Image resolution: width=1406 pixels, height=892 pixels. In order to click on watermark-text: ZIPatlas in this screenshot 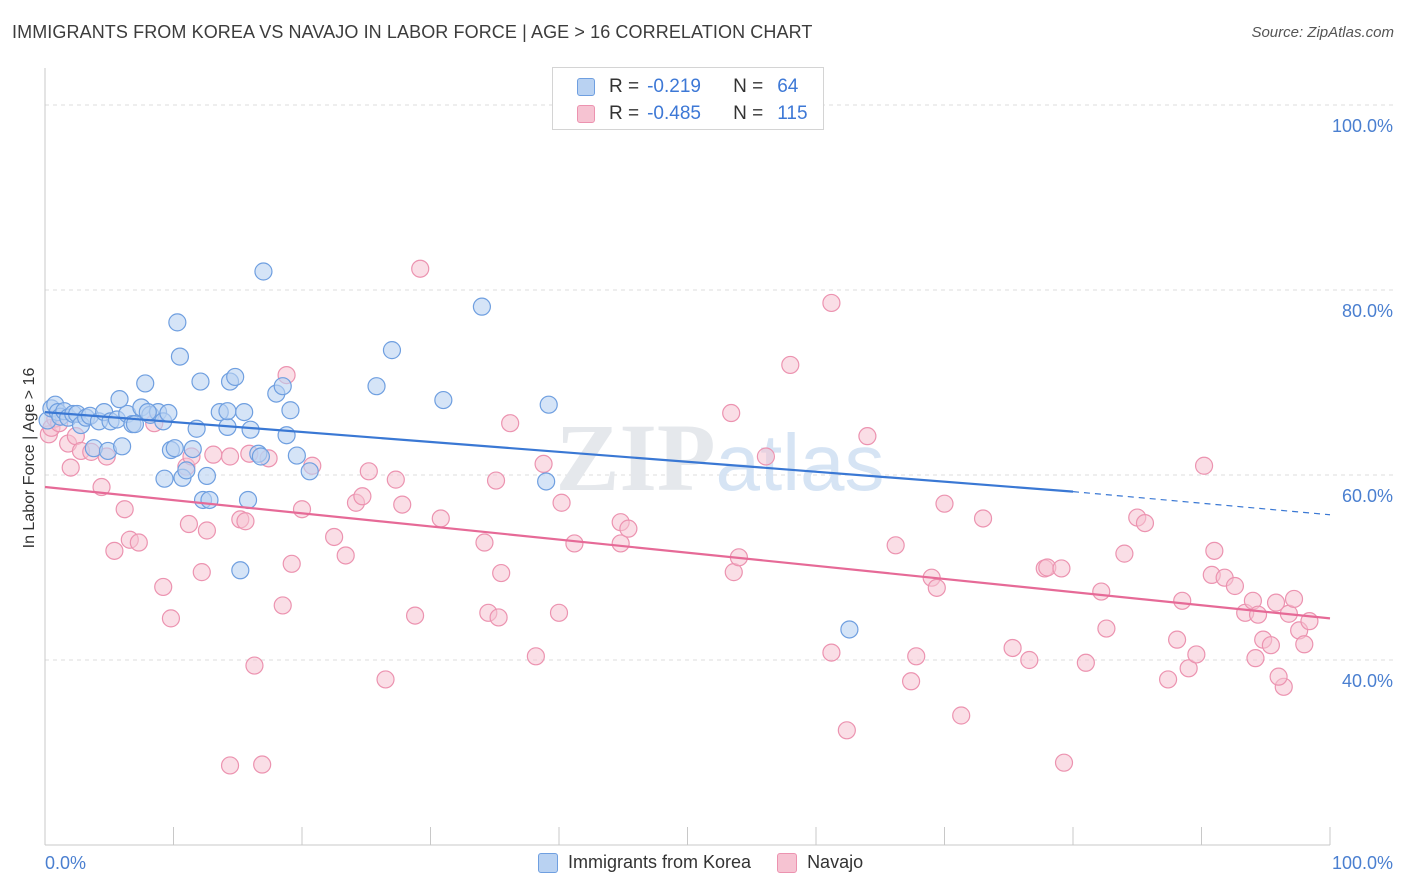, I will do `click(719, 457)`.